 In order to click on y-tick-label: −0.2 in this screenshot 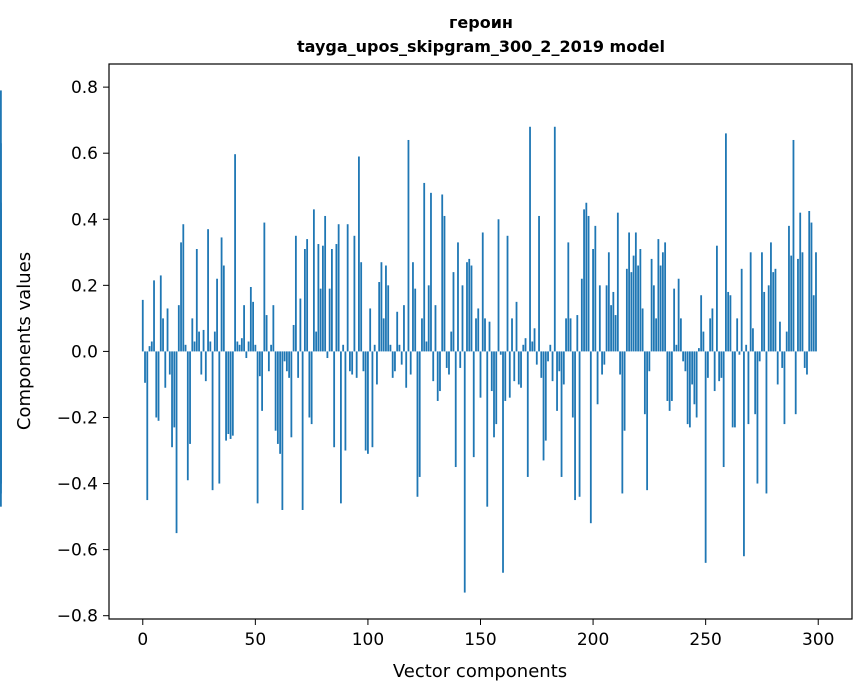, I will do `click(77, 418)`.